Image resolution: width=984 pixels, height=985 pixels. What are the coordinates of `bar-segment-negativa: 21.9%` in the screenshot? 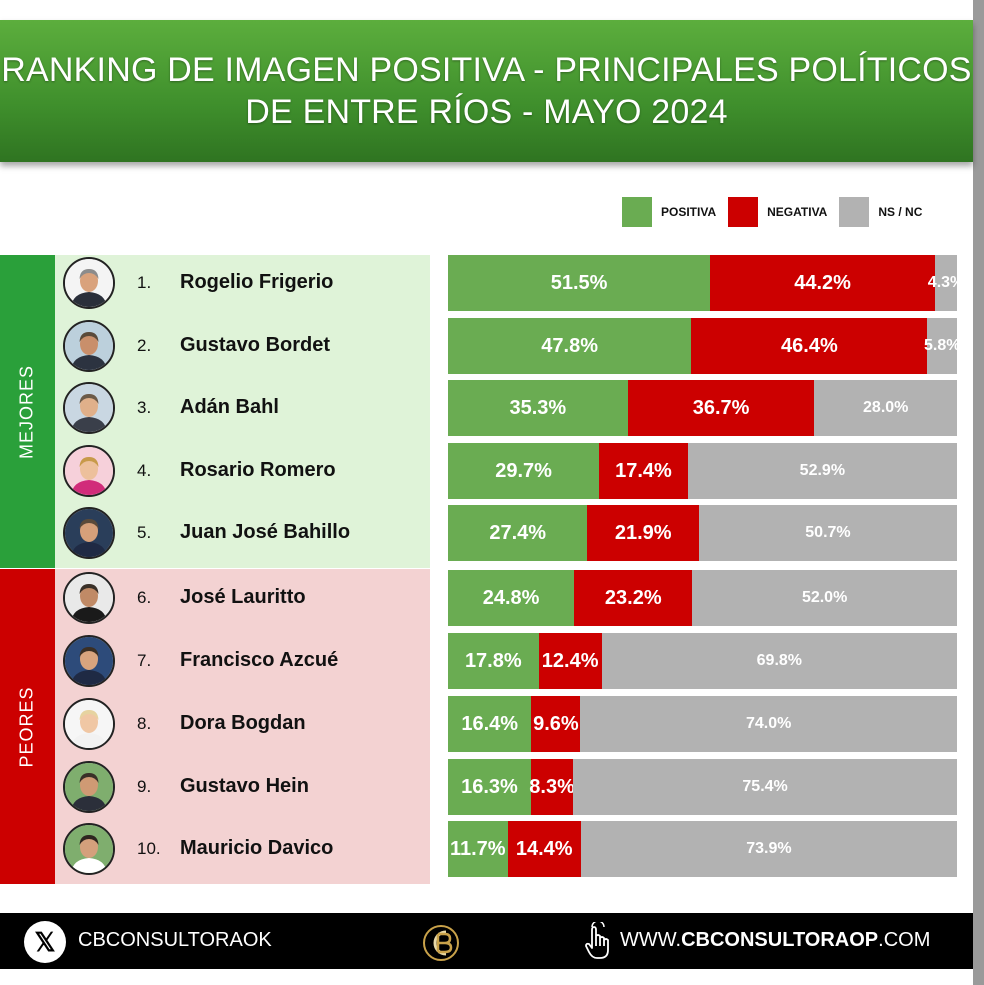 It's located at (643, 533).